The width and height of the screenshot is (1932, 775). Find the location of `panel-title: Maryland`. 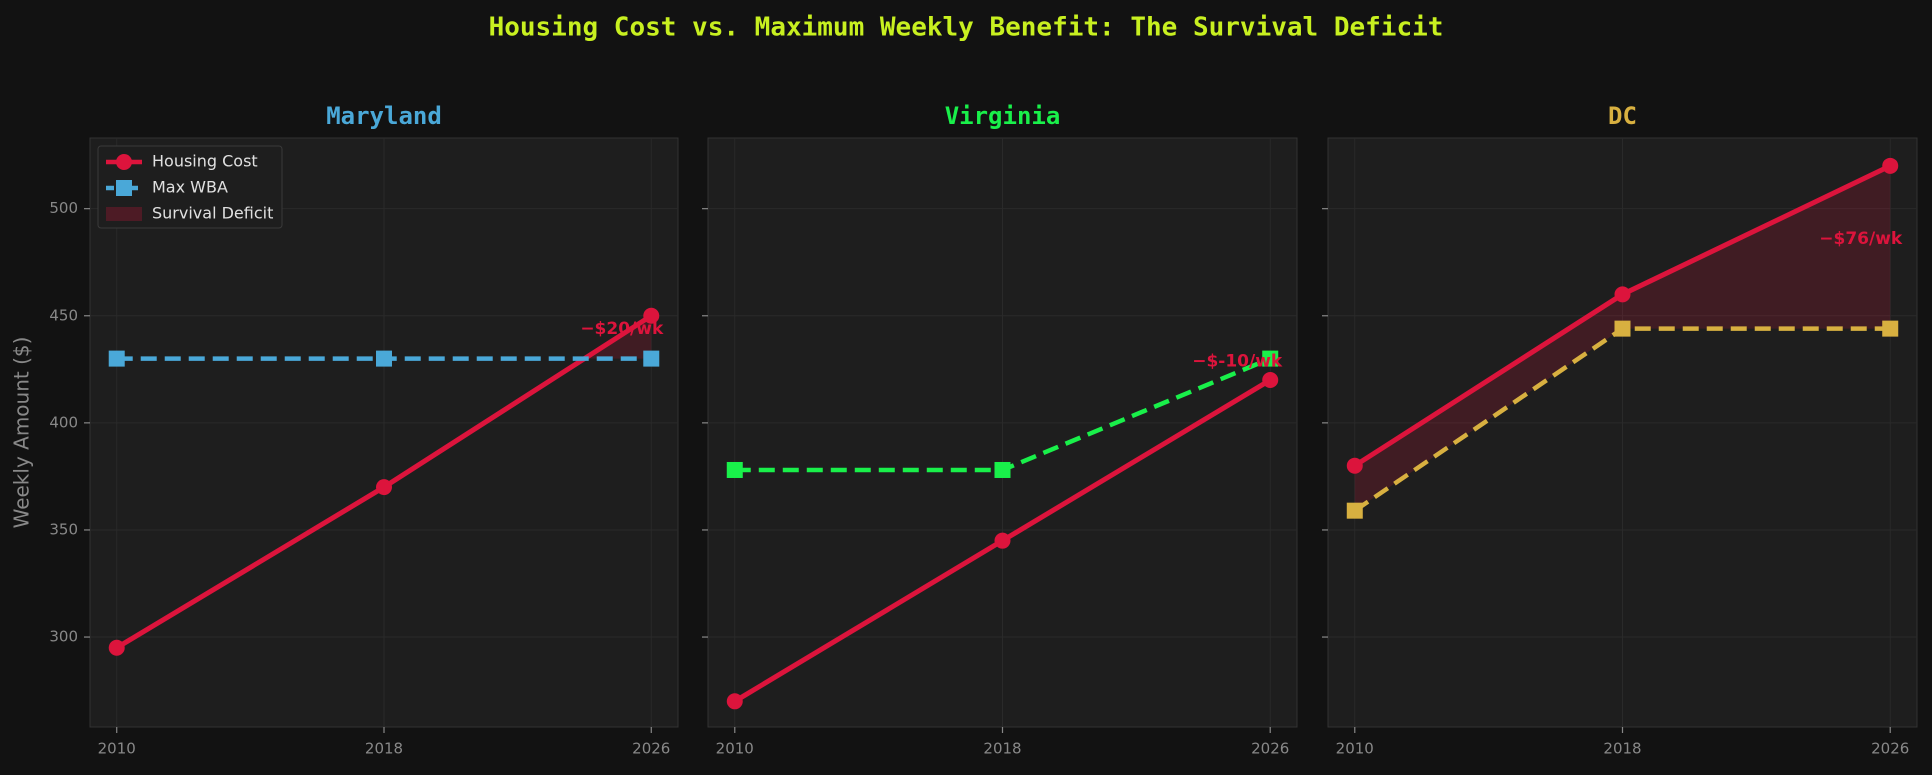

panel-title: Maryland is located at coordinates (384, 116).